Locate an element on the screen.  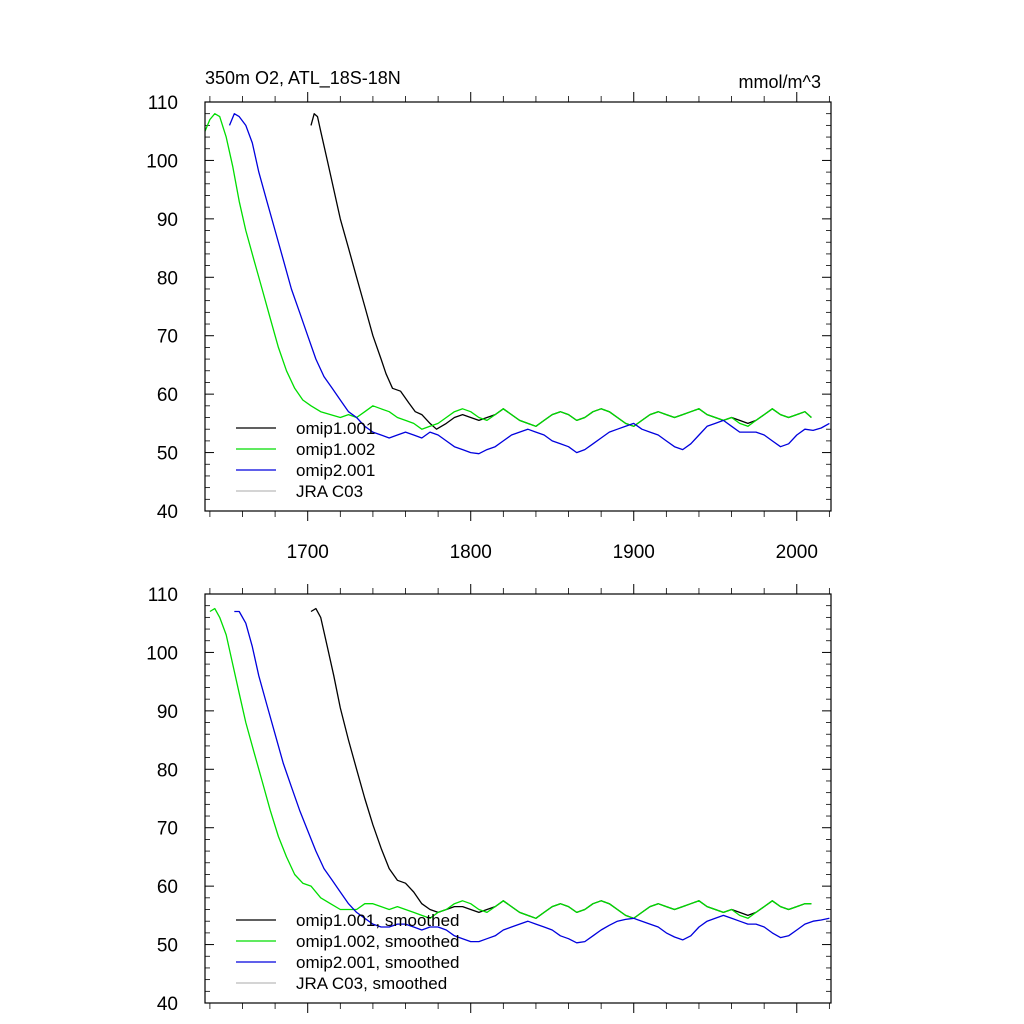
x-tick-label: 1900 is located at coordinates (634, 552).